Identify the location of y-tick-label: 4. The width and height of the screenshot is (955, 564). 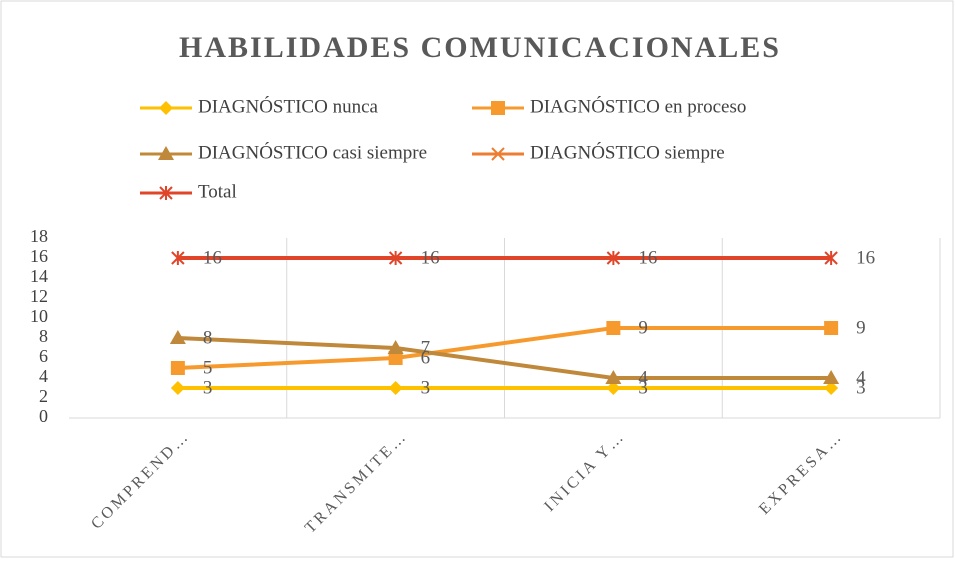
(43, 376).